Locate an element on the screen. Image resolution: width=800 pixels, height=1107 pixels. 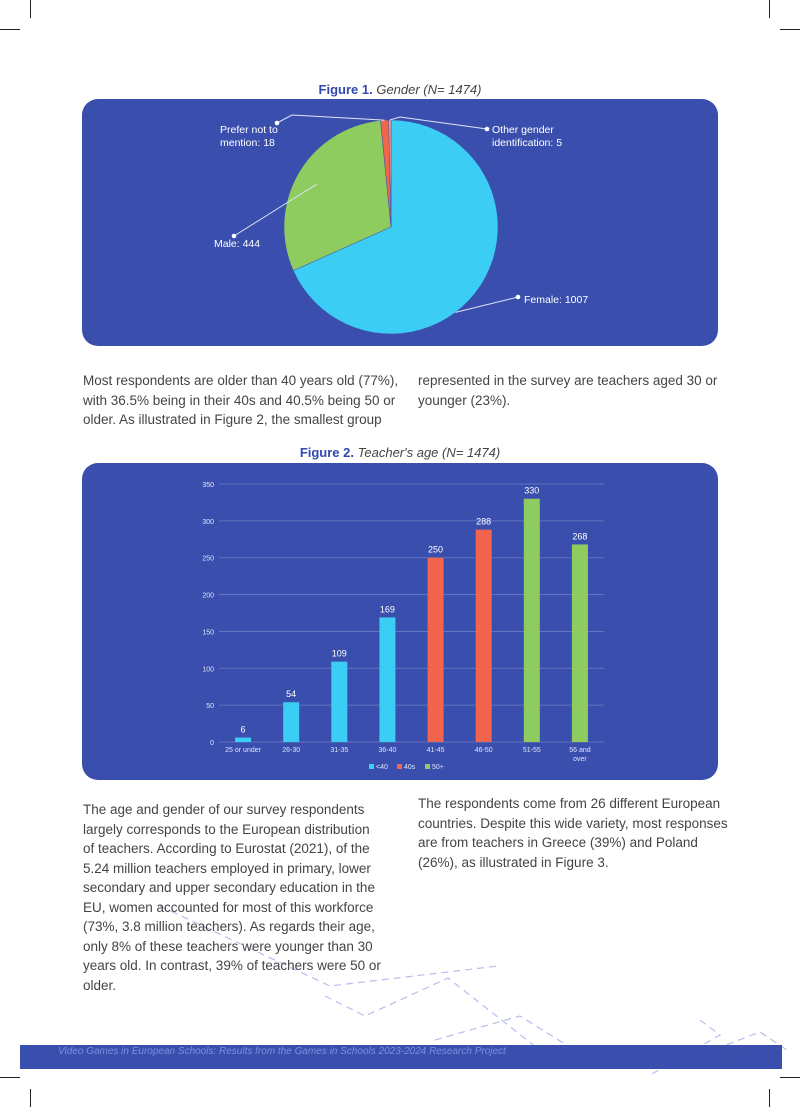
x-tick-label: over is located at coordinates (580, 759).